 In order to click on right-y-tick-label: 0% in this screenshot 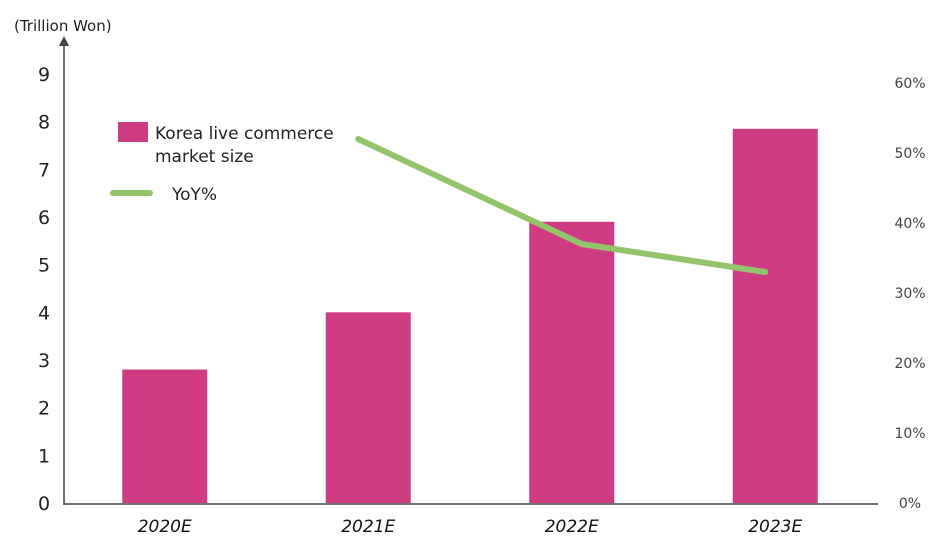, I will do `click(910, 504)`.